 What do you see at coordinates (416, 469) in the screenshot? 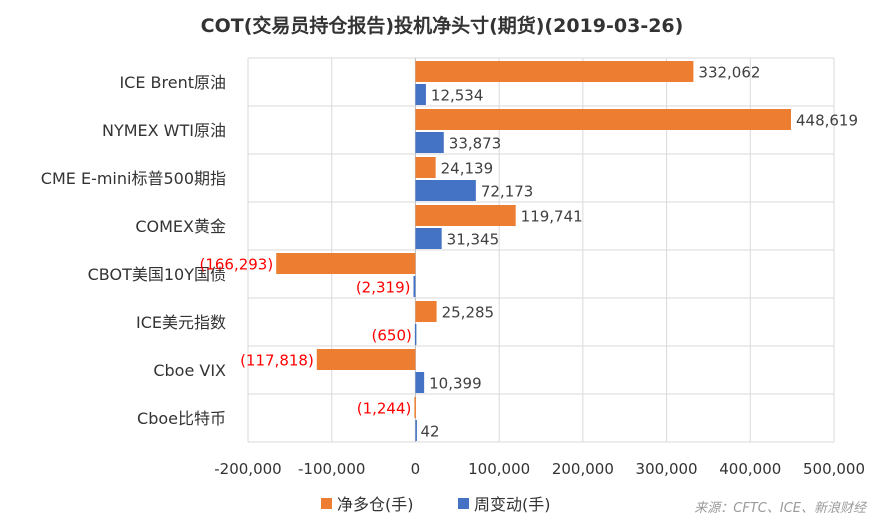
I see `x-tick-label: 0` at bounding box center [416, 469].